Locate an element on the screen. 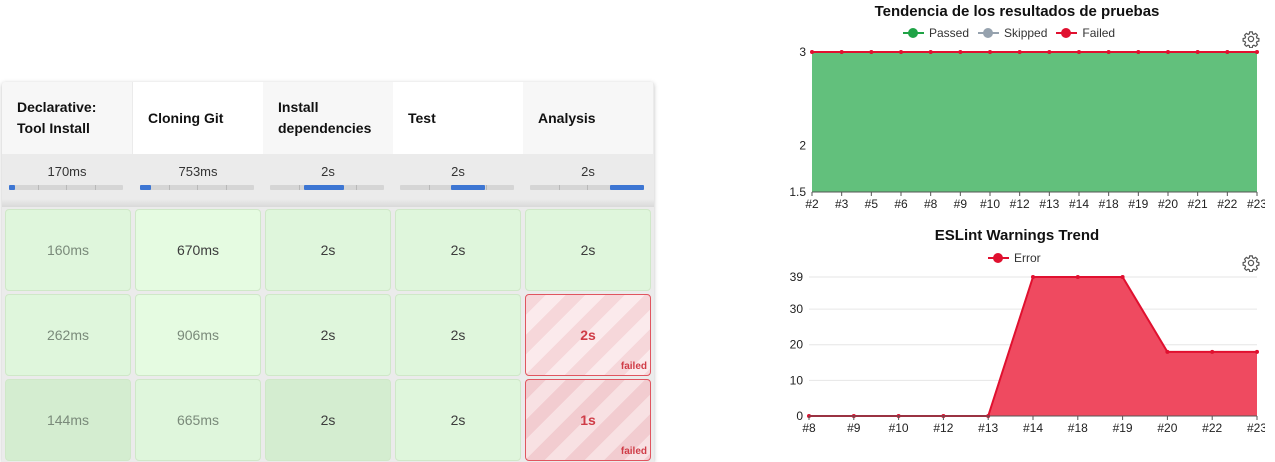 The height and width of the screenshot is (462, 1275). stage-cell: 160ms is located at coordinates (68, 250).